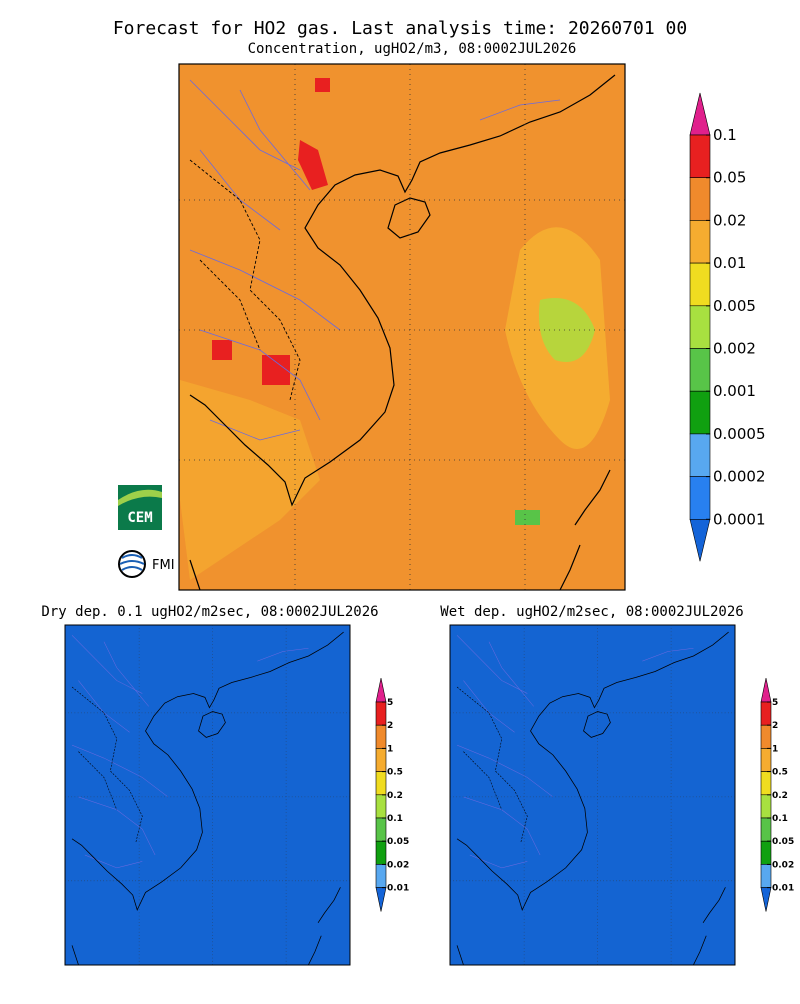 The height and width of the screenshot is (1004, 800). Describe the element at coordinates (739, 519) in the screenshot. I see `colorbar-label: 0.0001` at that location.